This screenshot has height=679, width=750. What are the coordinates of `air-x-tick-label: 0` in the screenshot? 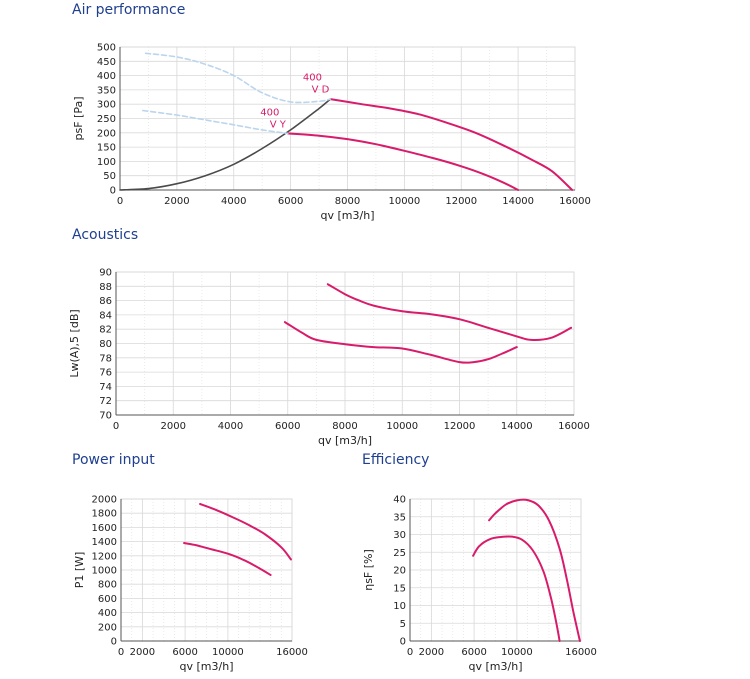 It's located at (120, 201).